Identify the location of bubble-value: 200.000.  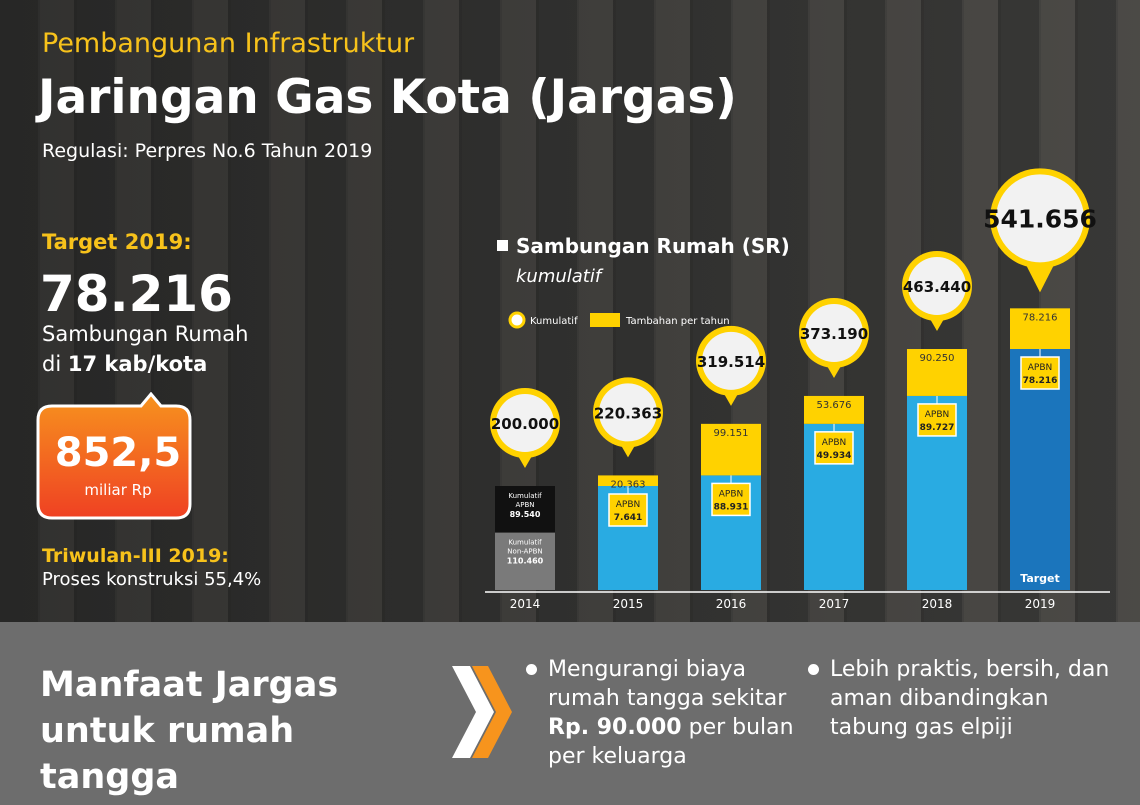
(525, 424).